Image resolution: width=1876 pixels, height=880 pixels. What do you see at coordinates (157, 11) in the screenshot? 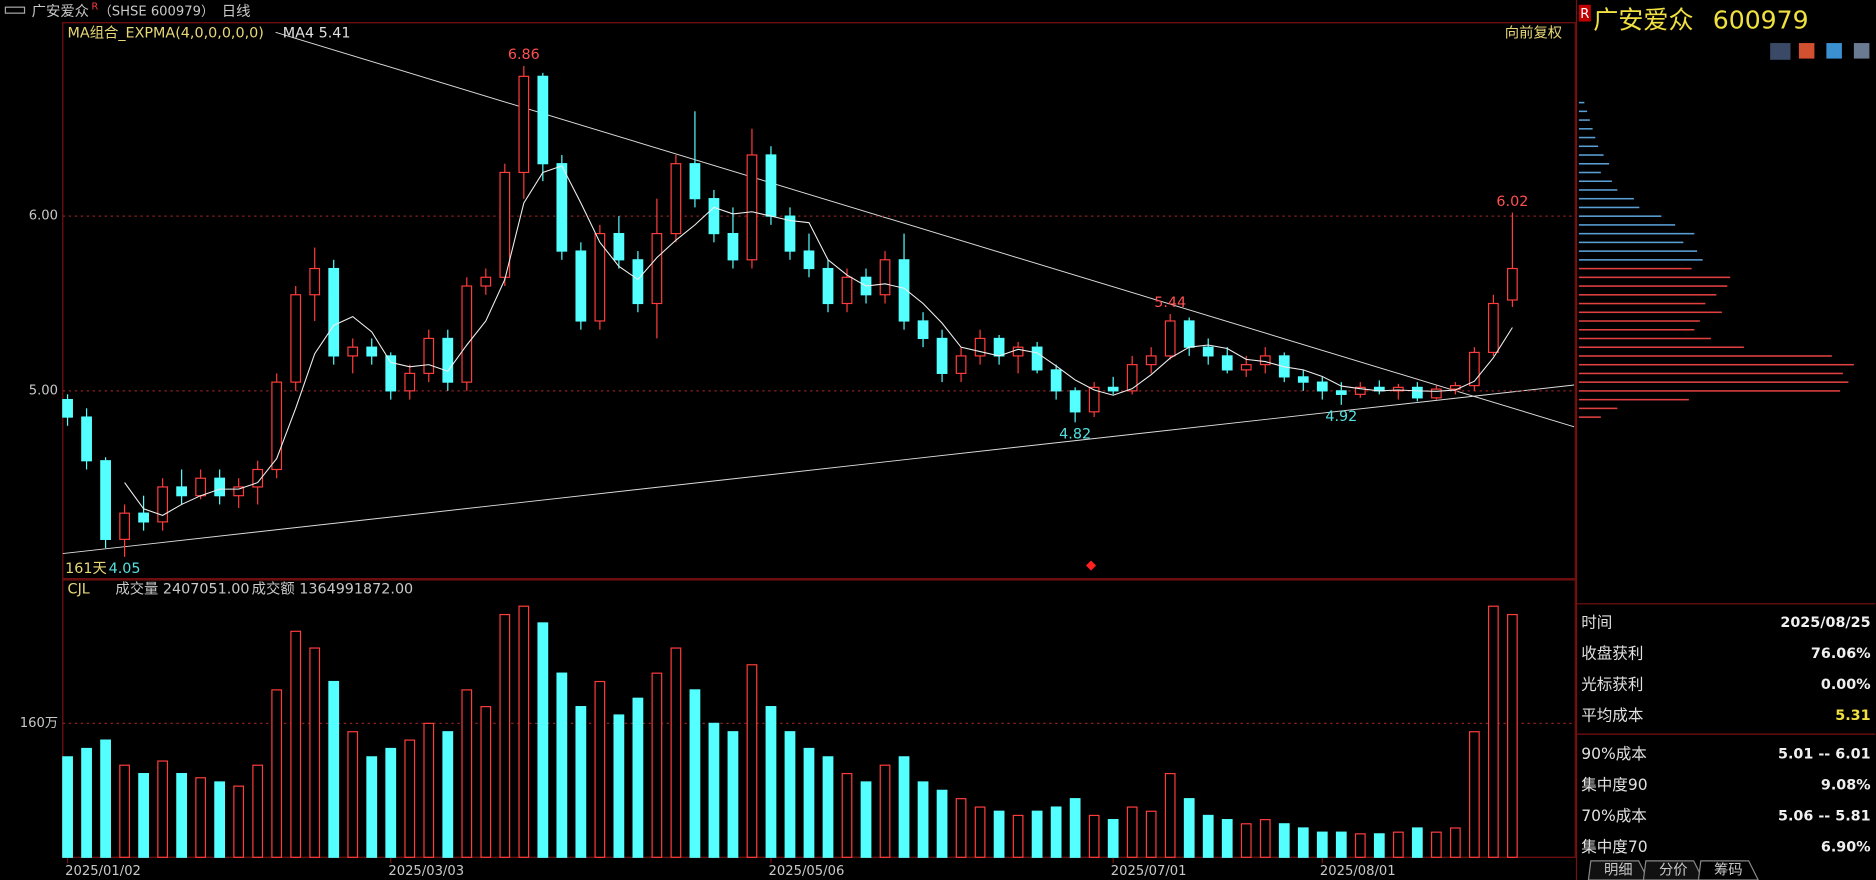
I see `stock-code: （SHSE 600979）` at bounding box center [157, 11].